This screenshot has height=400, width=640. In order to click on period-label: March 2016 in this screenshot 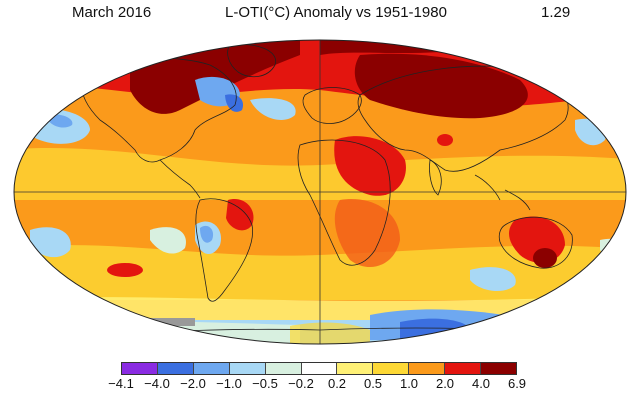, I will do `click(112, 12)`.